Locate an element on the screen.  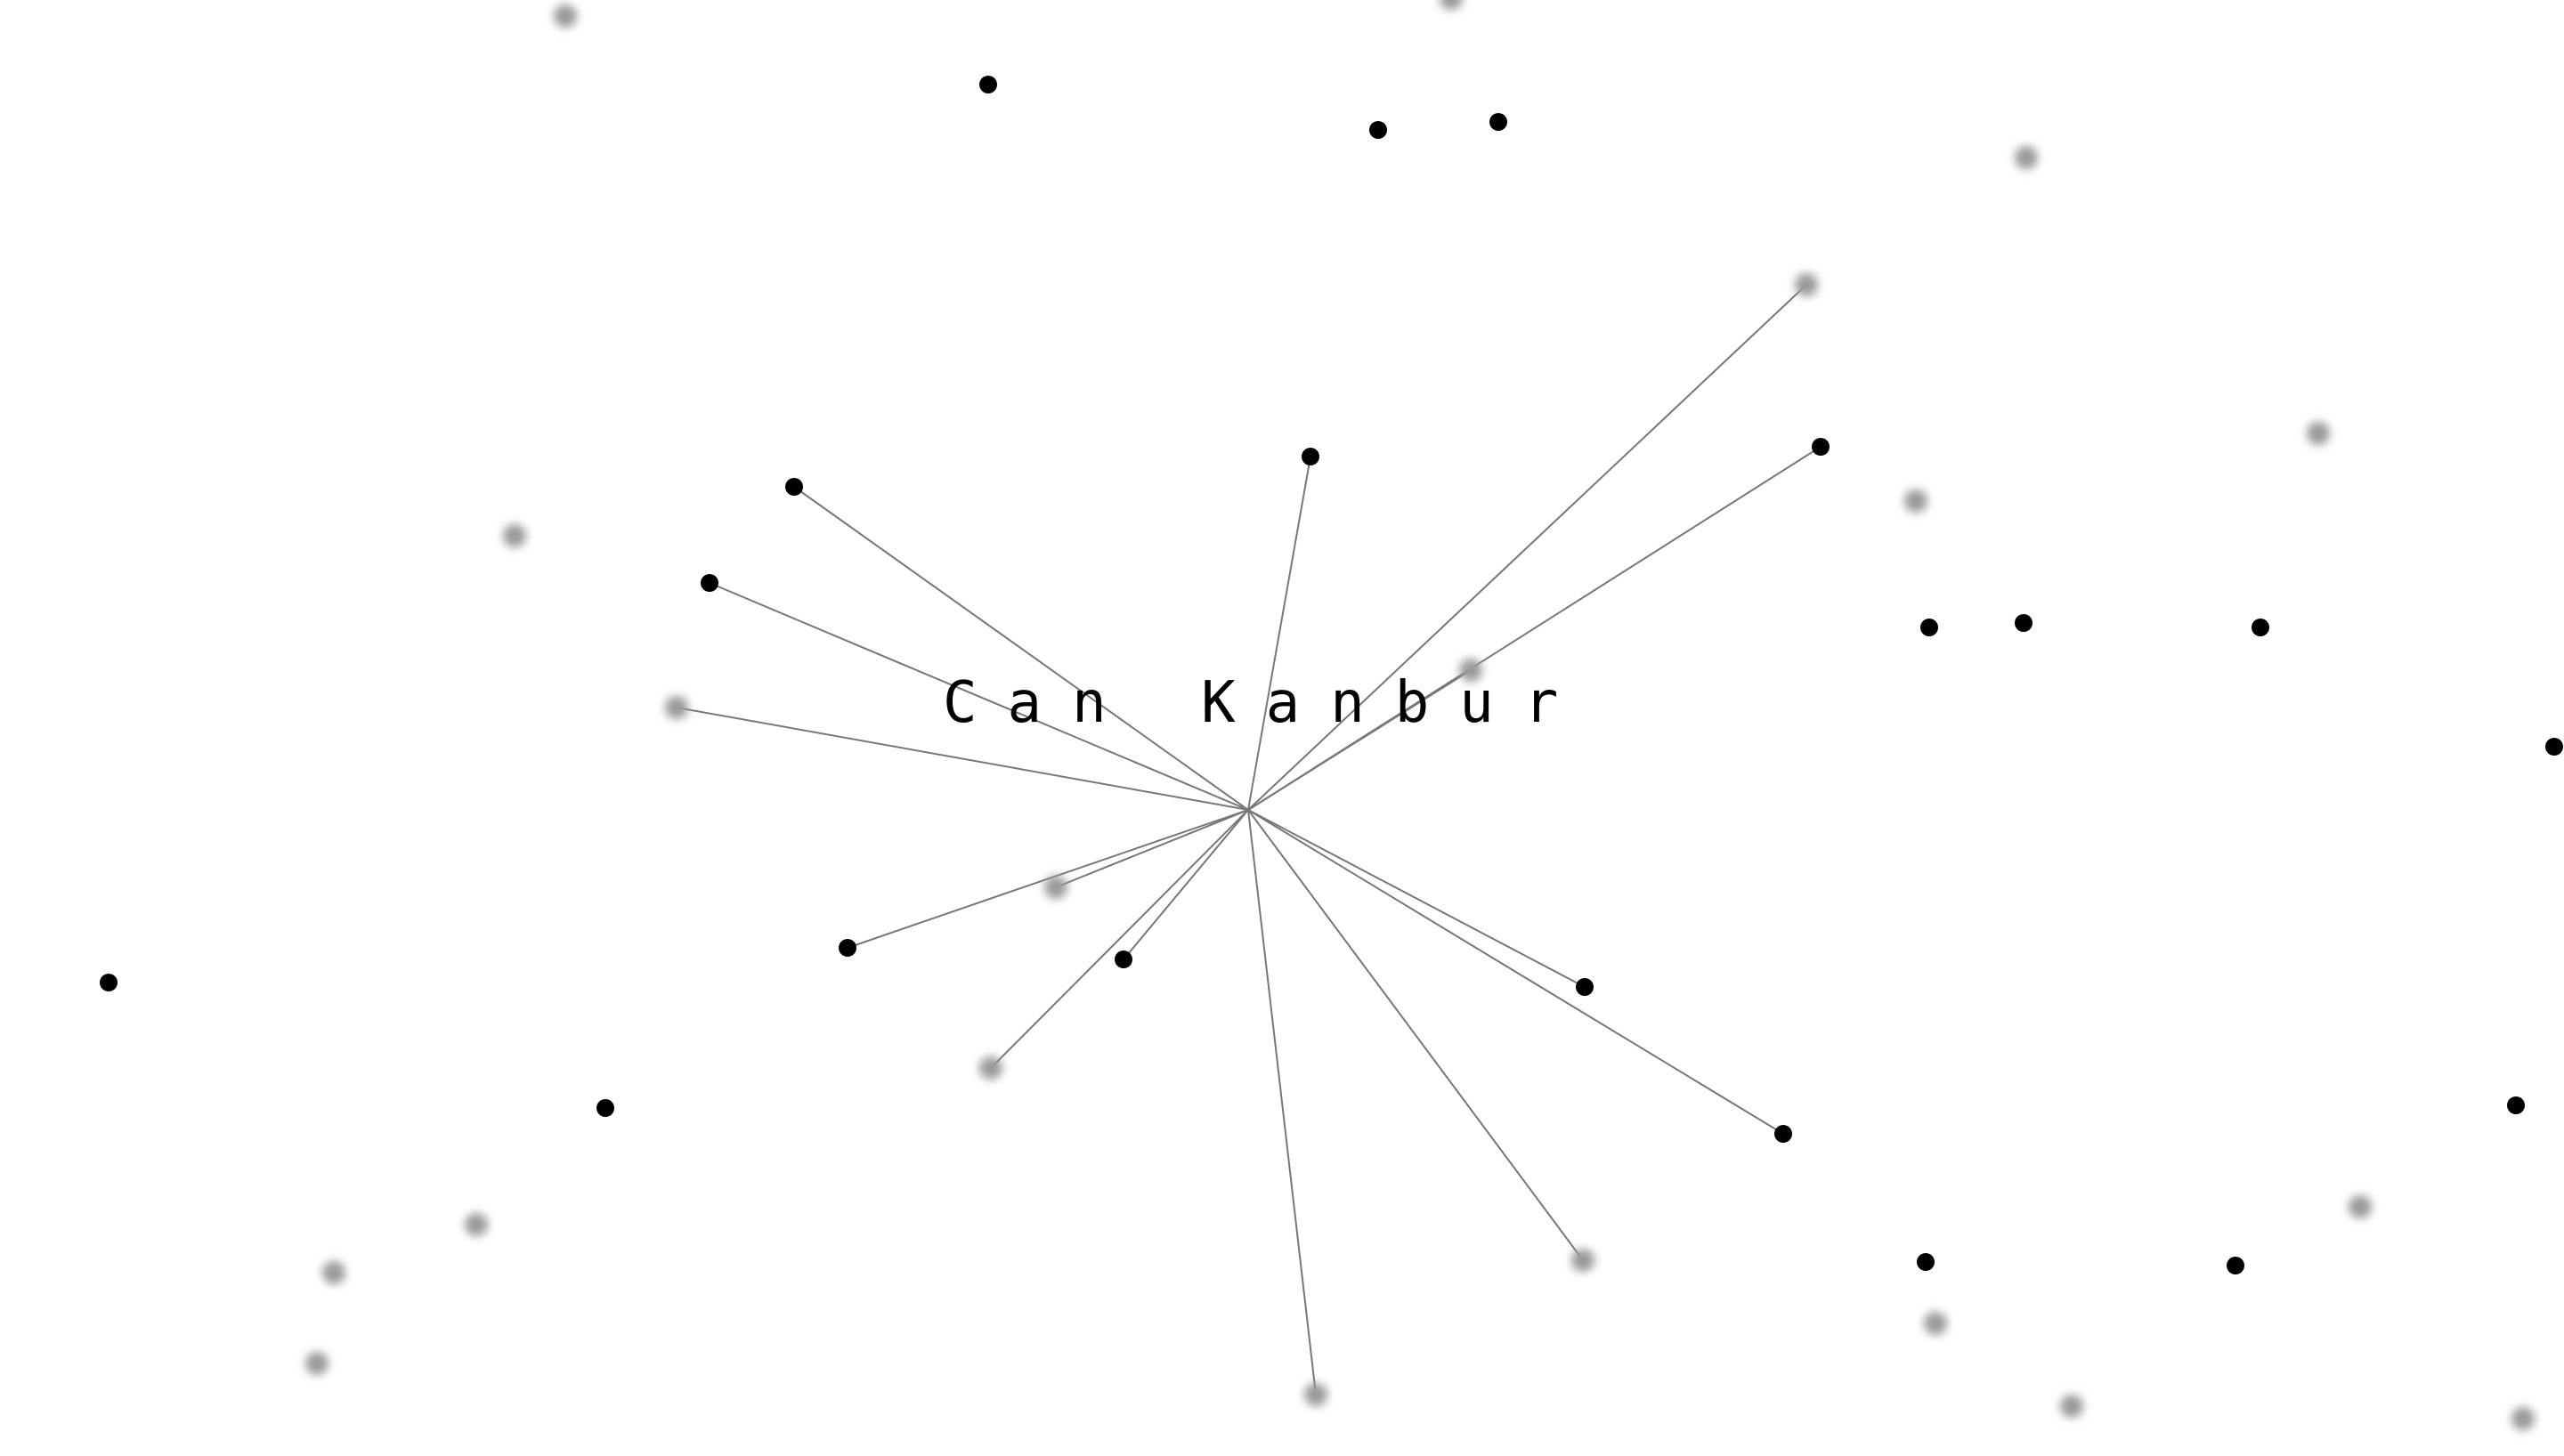
page-title: Can Kanbur is located at coordinates (1266, 703).